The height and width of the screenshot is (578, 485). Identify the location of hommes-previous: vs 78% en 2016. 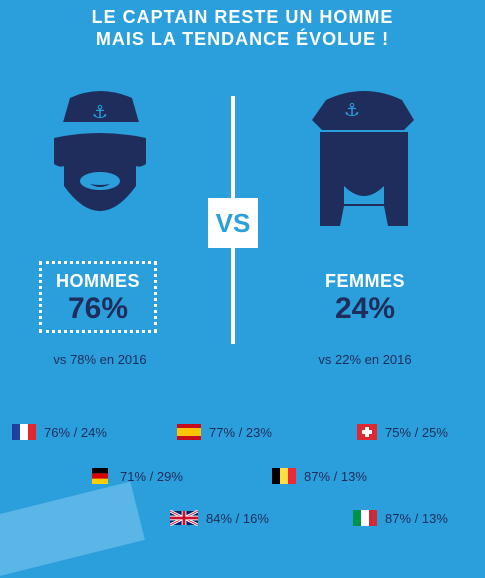
(100, 359).